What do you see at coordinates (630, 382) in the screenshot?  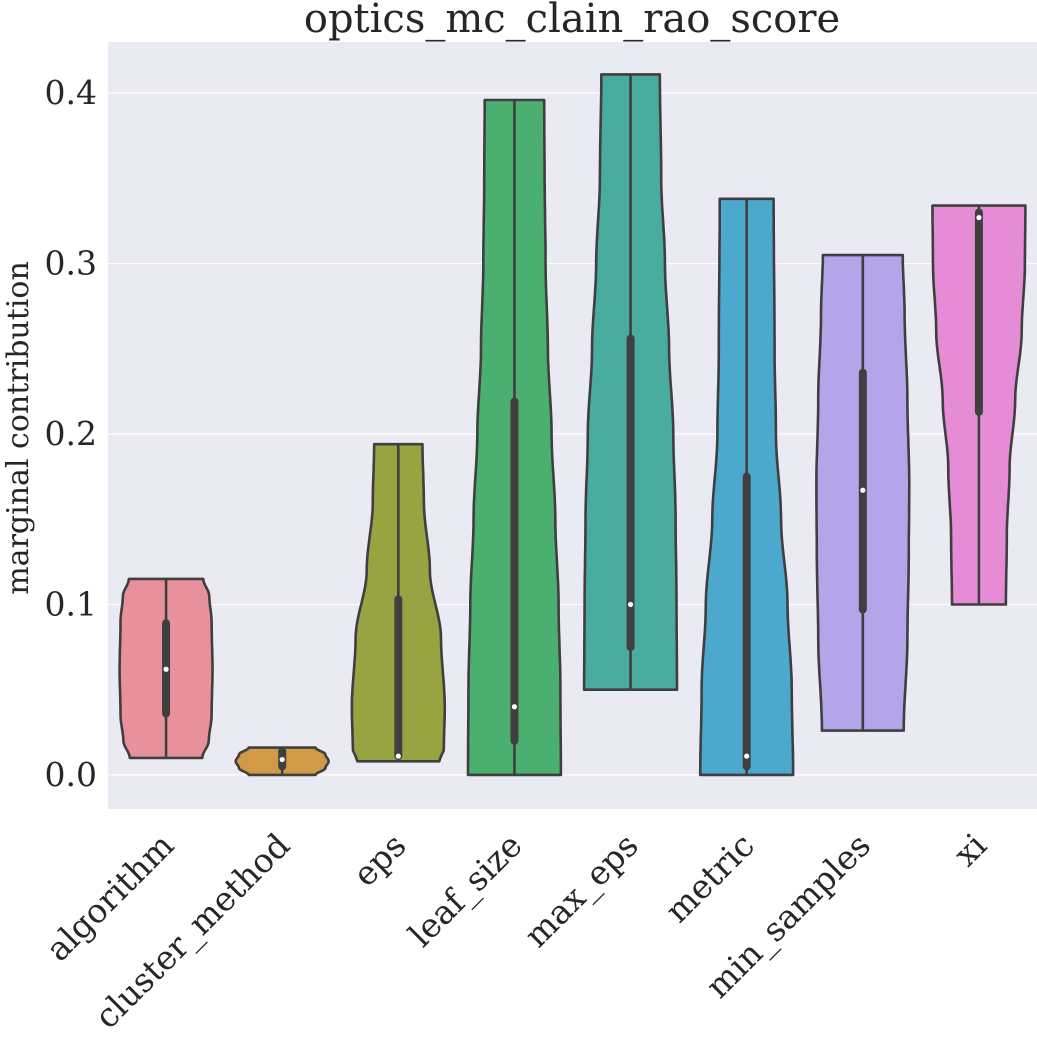 I see `violin-max_eps` at bounding box center [630, 382].